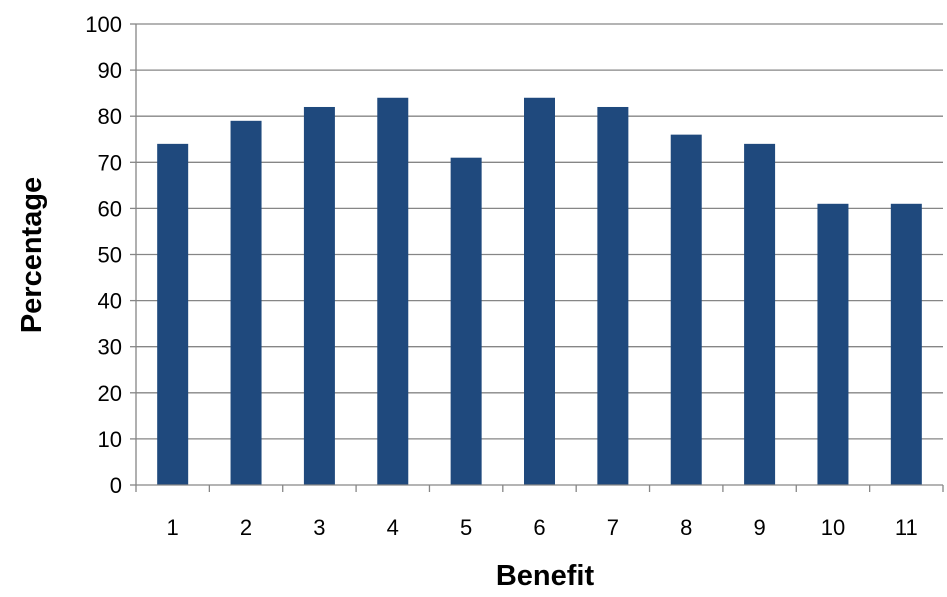  What do you see at coordinates (110, 116) in the screenshot?
I see `y-tick-label: 80` at bounding box center [110, 116].